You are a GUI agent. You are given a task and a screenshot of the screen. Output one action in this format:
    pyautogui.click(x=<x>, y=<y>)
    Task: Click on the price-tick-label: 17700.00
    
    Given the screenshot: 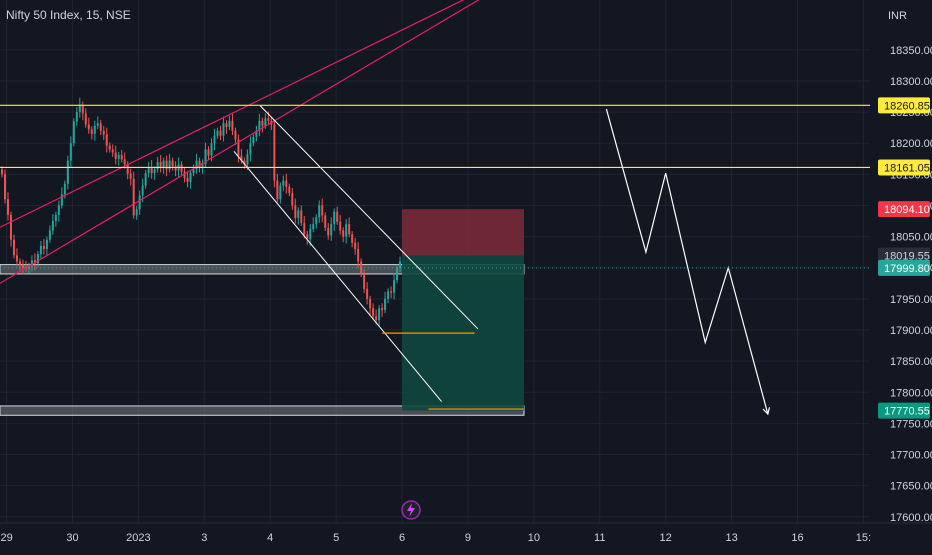 What is the action you would take?
    pyautogui.click(x=911, y=456)
    